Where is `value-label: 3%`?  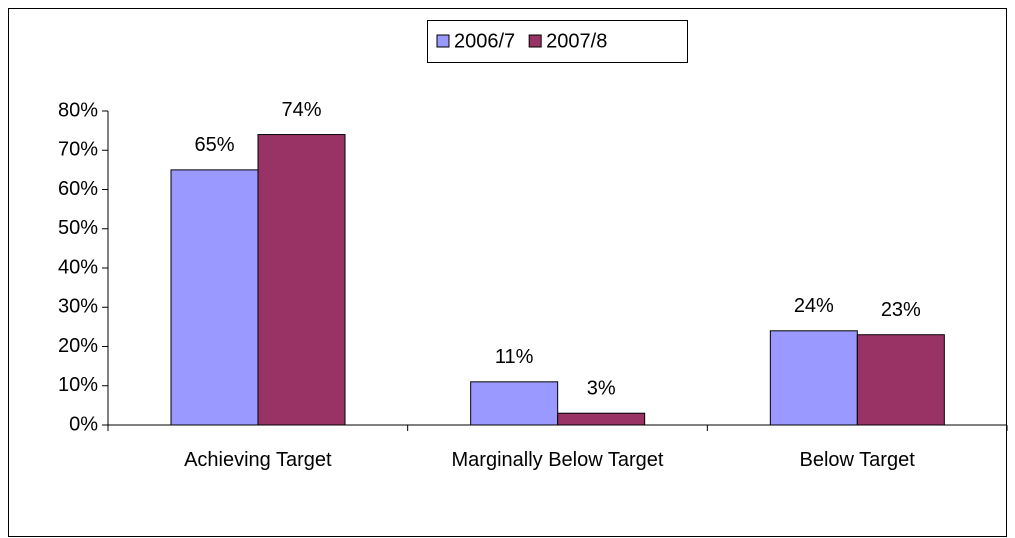
value-label: 3% is located at coordinates (601, 389).